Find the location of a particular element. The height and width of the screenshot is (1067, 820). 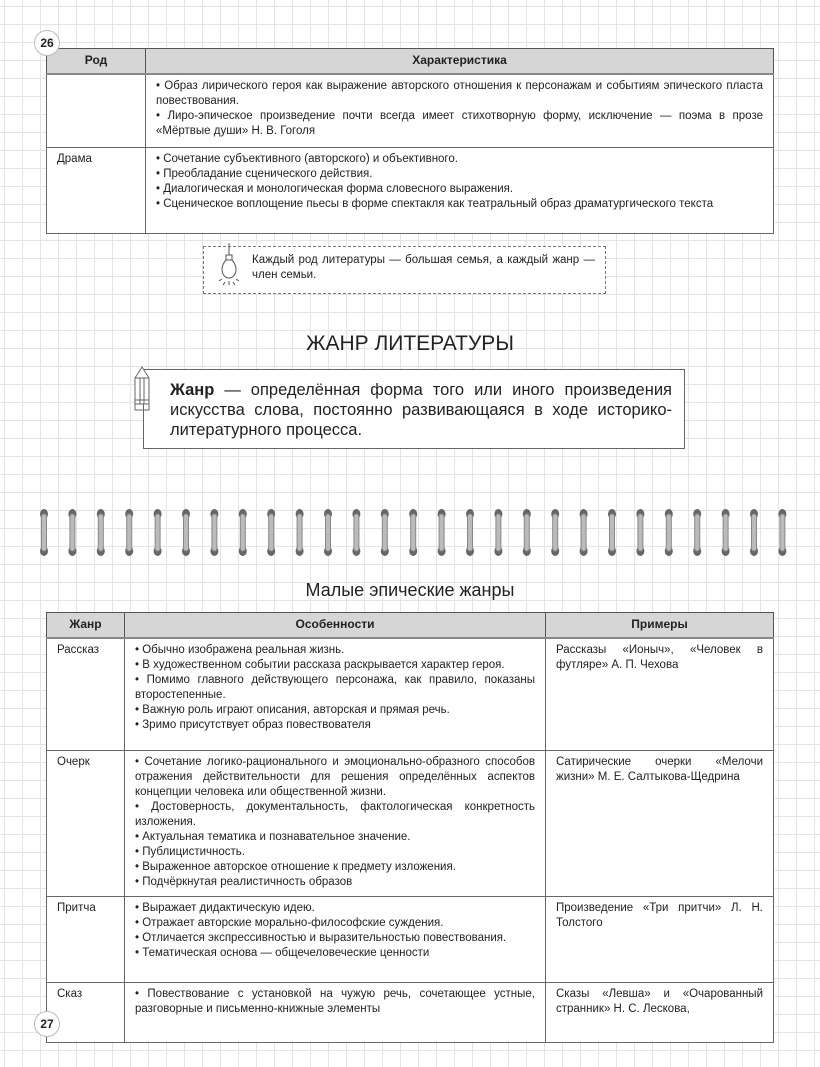

genre-cell: Очерк is located at coordinates (85, 823).